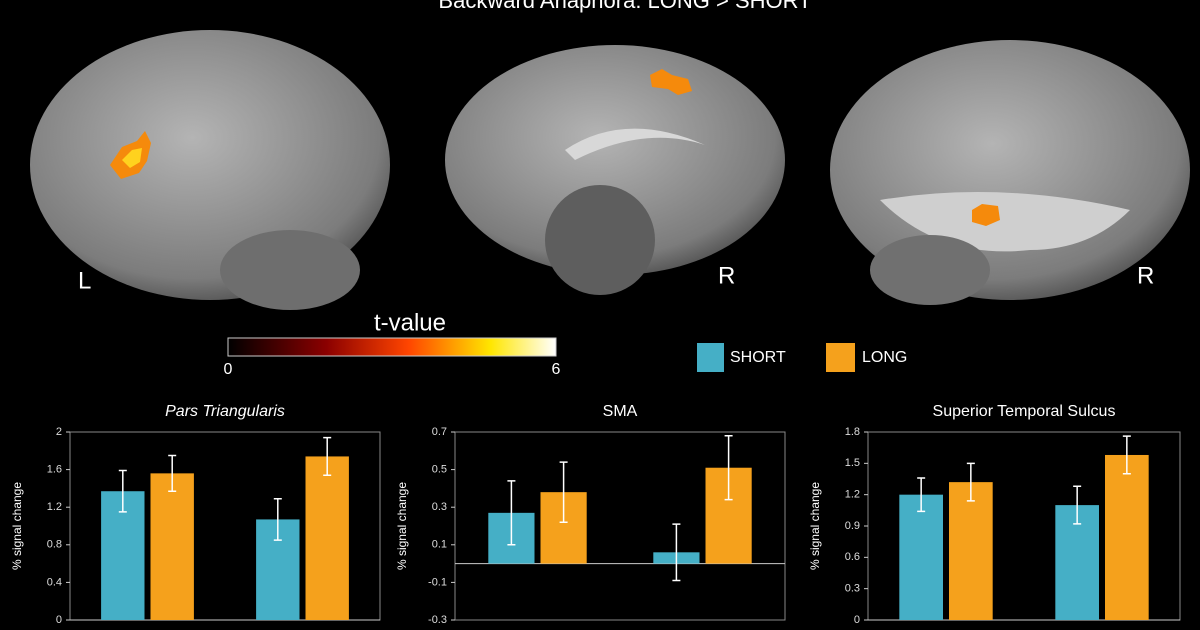  Describe the element at coordinates (439, 470) in the screenshot. I see `y-tick-label: 0.5` at that location.